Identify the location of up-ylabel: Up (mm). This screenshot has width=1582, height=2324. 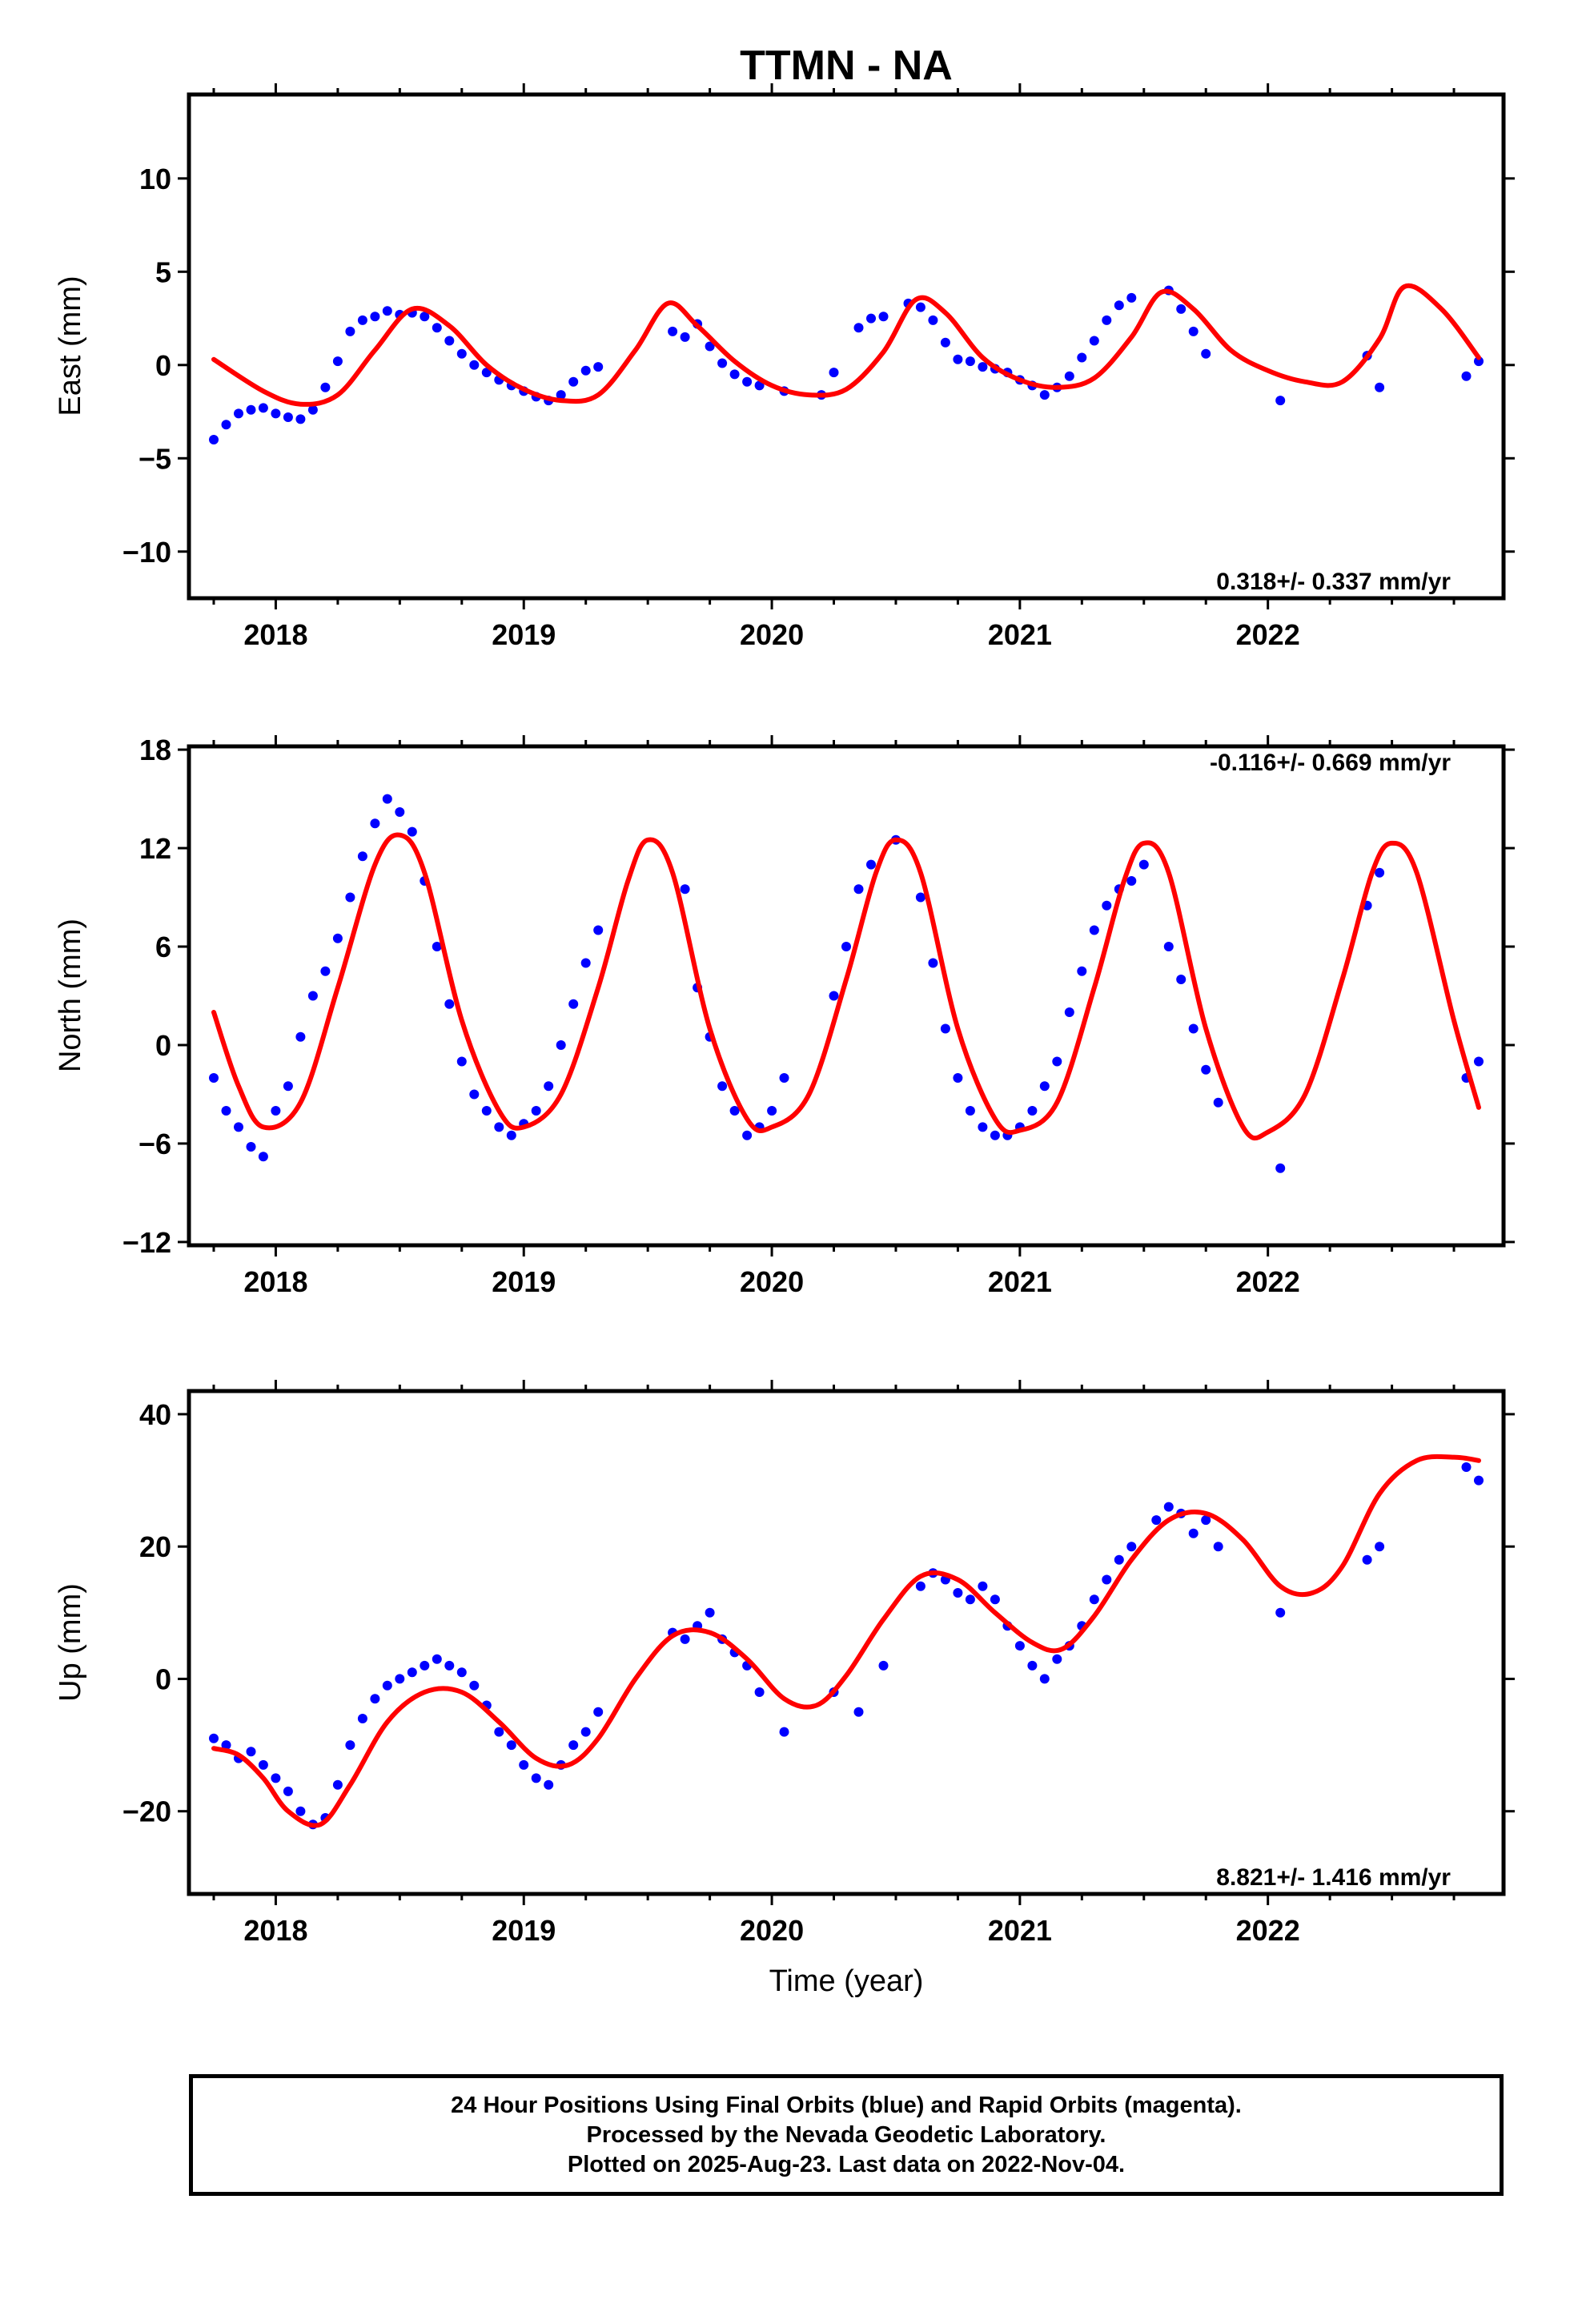
(70, 1642).